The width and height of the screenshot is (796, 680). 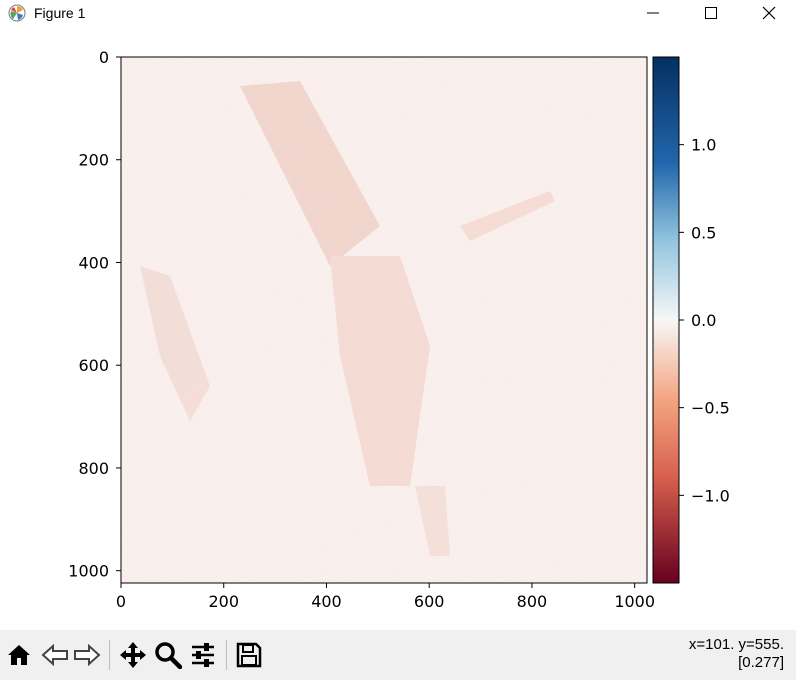 I want to click on floppy-disk-icon, so click(x=249, y=655).